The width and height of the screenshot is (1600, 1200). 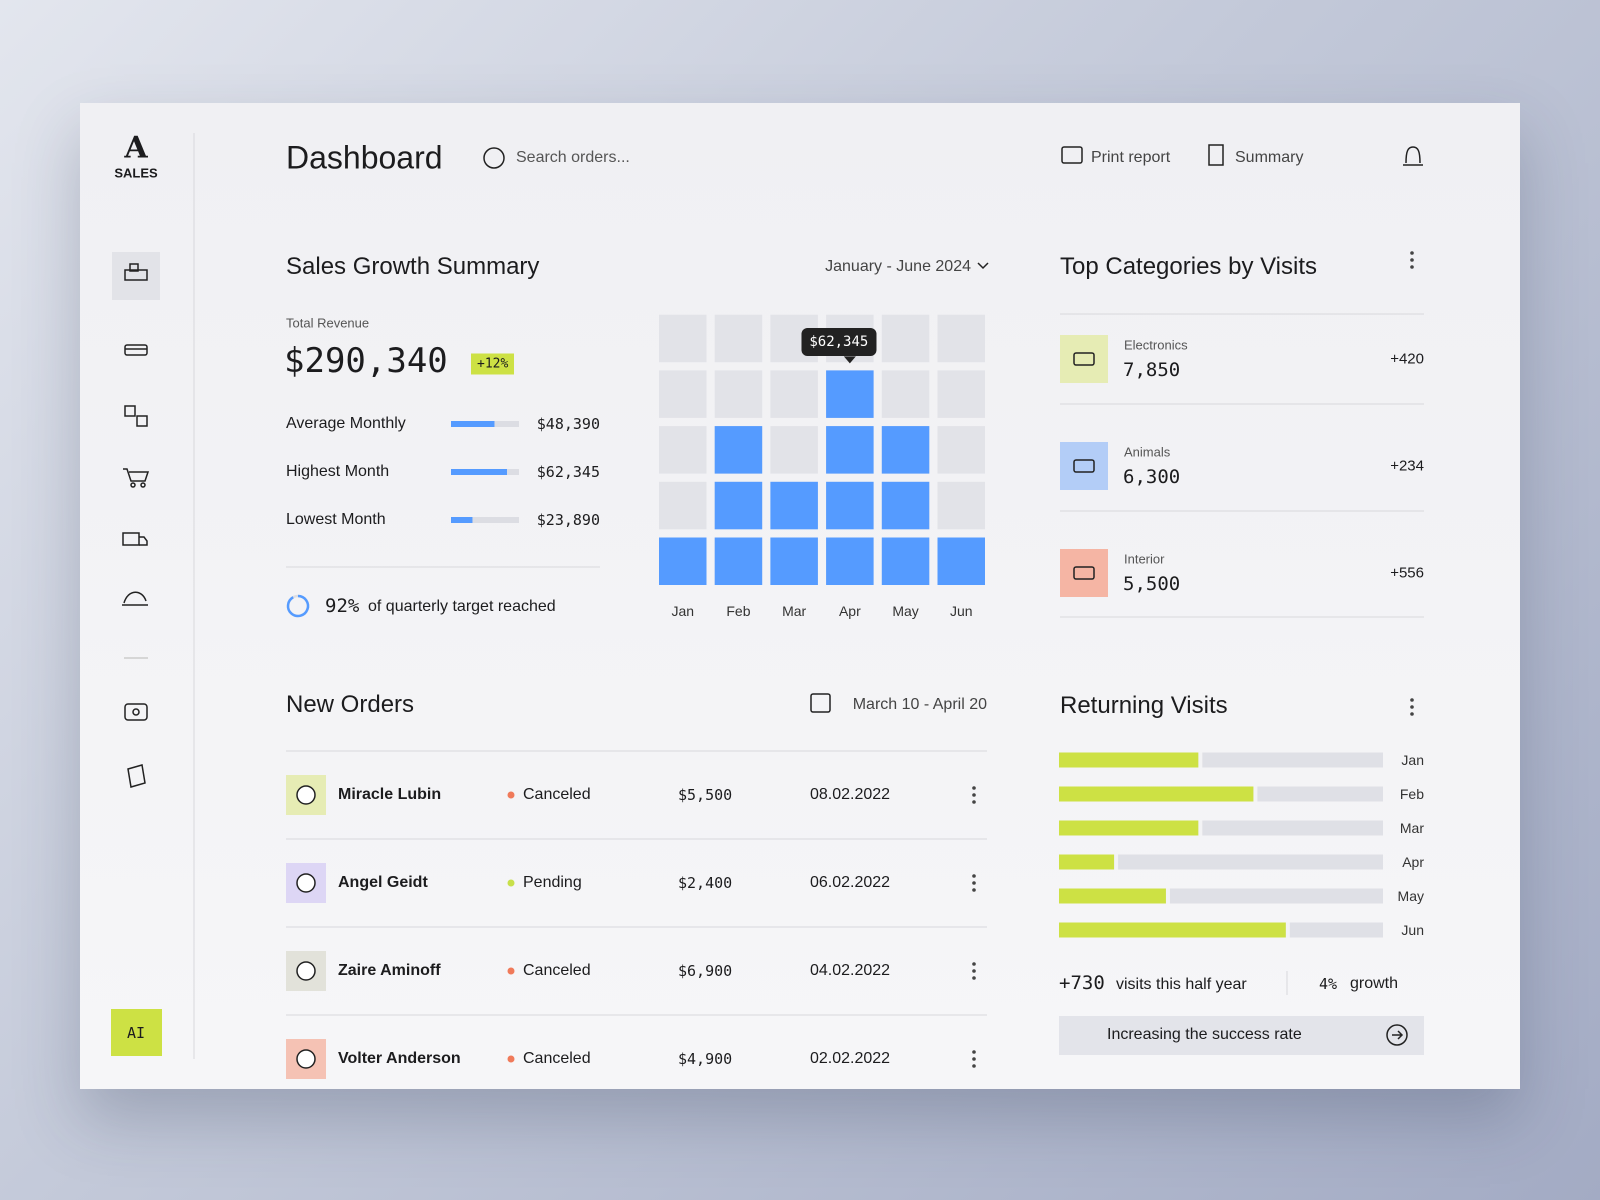 I want to click on target-arc, so click(x=298, y=606).